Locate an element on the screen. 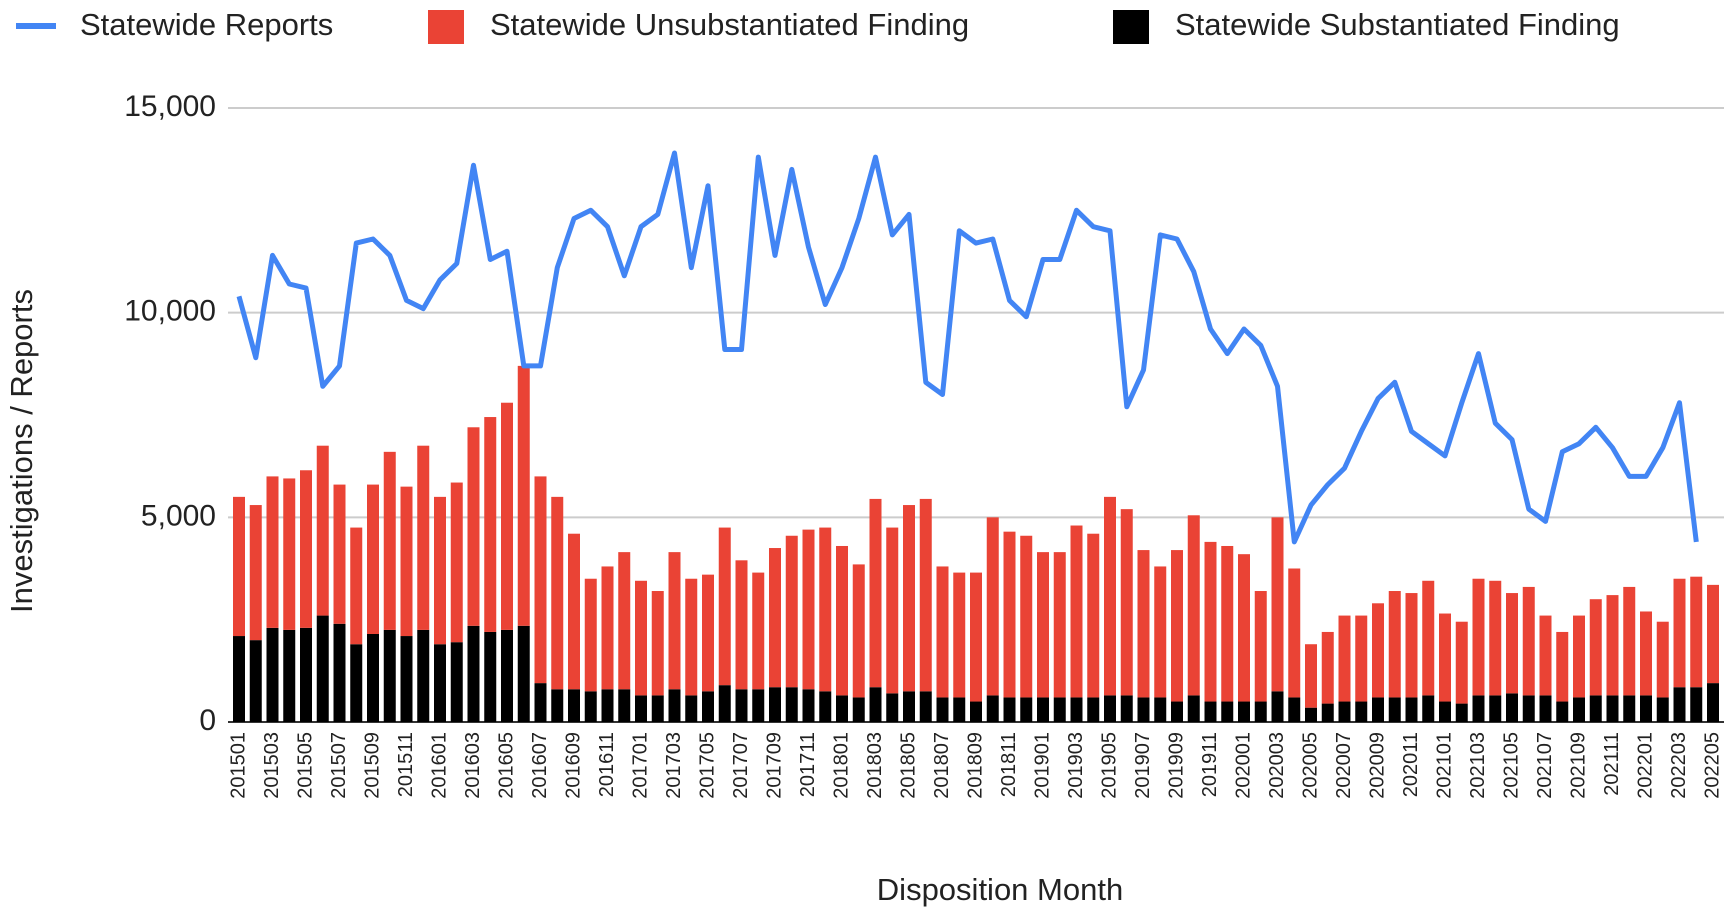  y-tick-label: 5,000 is located at coordinates (178, 515).